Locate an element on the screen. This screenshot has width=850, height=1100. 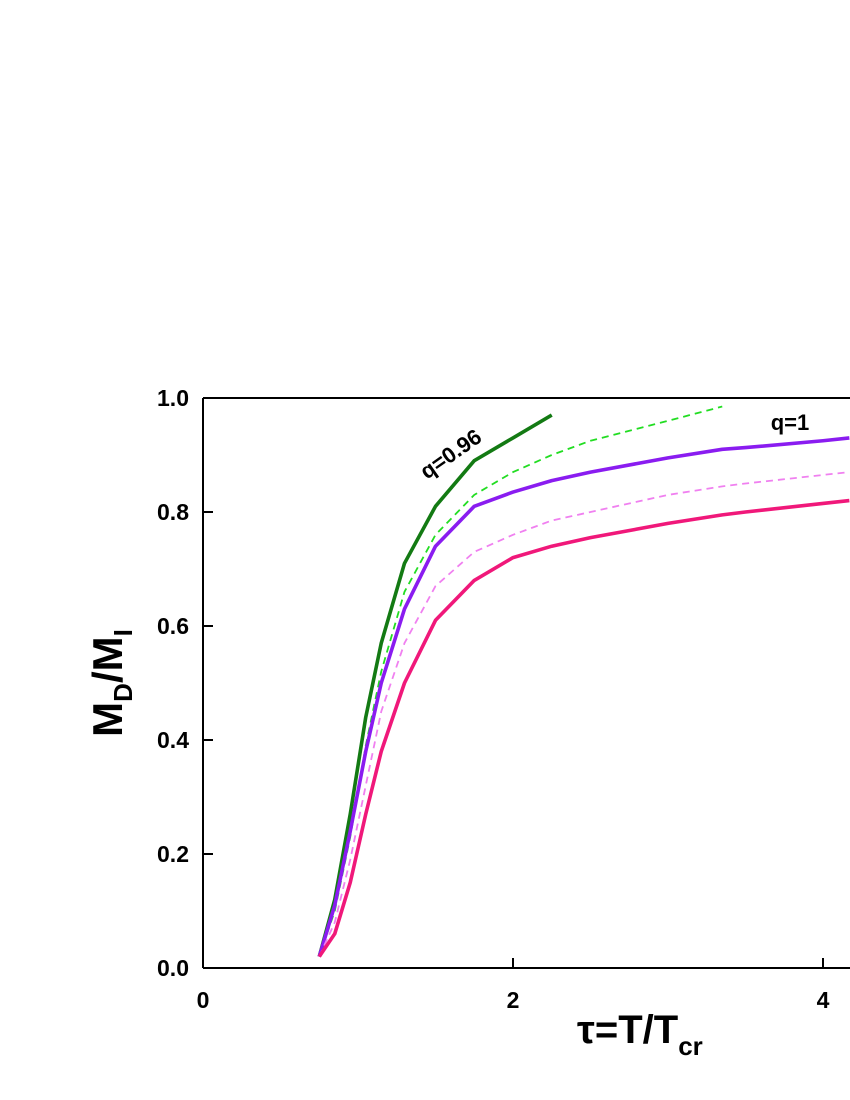
y-tick-label: 1.0 is located at coordinates (173, 398).